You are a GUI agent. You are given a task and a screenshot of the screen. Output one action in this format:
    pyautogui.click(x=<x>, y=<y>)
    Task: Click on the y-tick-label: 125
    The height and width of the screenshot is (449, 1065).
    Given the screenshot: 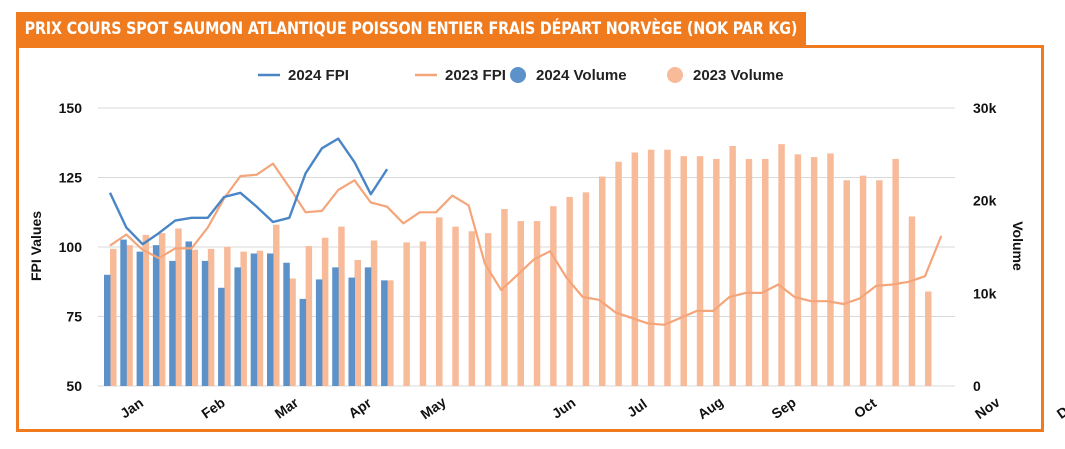 What is the action you would take?
    pyautogui.click(x=71, y=178)
    